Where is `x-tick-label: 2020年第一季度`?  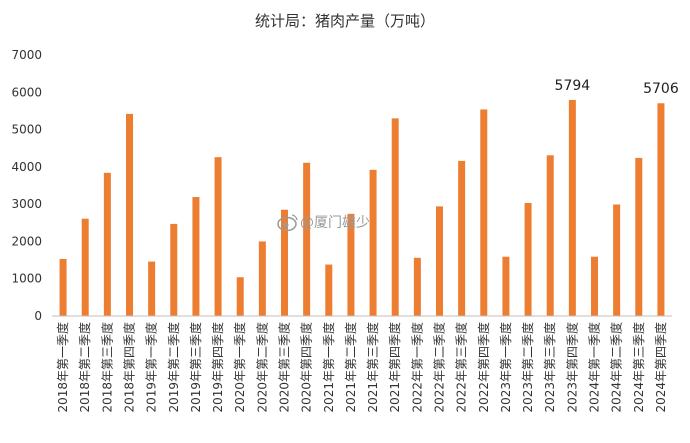 x-tick-label: 2020年第一季度 is located at coordinates (239, 367).